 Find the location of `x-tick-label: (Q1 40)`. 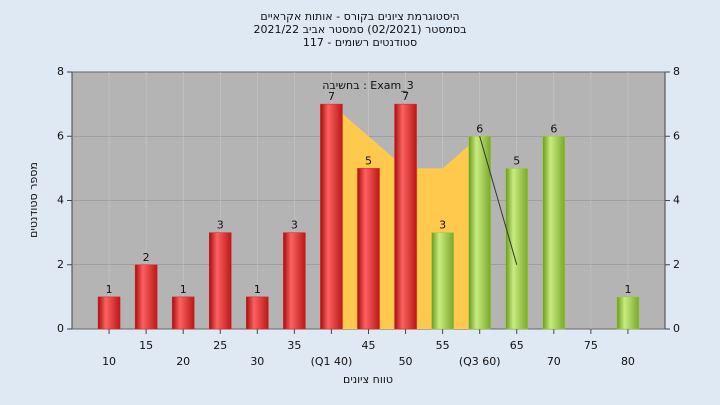

x-tick-label: (Q1 40) is located at coordinates (332, 361).